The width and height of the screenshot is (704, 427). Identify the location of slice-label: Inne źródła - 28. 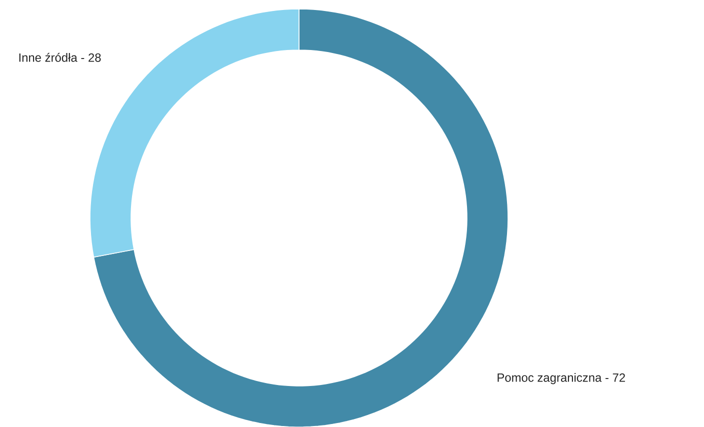
(60, 57).